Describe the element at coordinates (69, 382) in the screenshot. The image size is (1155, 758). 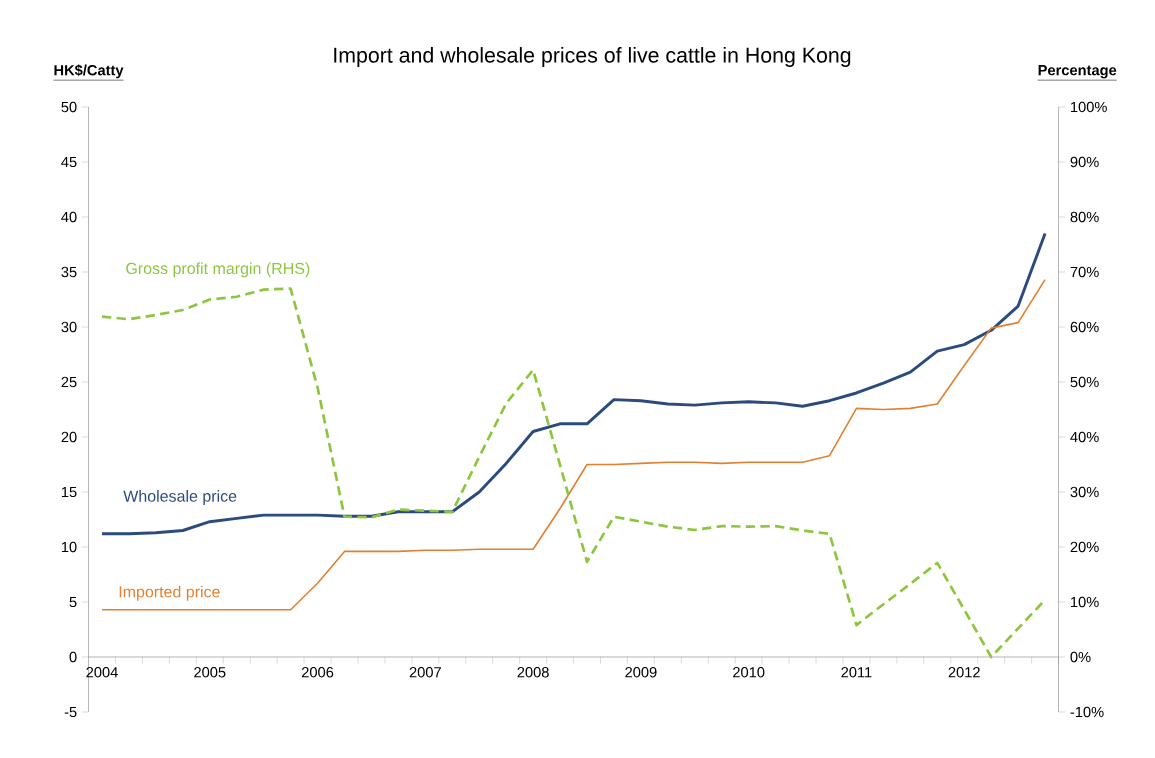
I see `y-tick-label: 25` at that location.